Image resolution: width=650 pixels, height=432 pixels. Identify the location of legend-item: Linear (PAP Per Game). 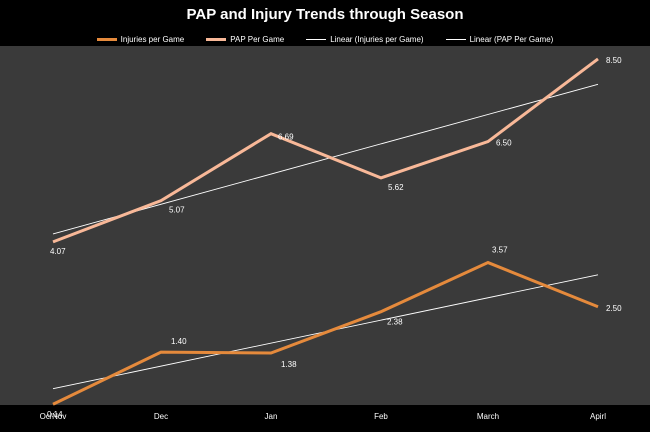
(499, 39).